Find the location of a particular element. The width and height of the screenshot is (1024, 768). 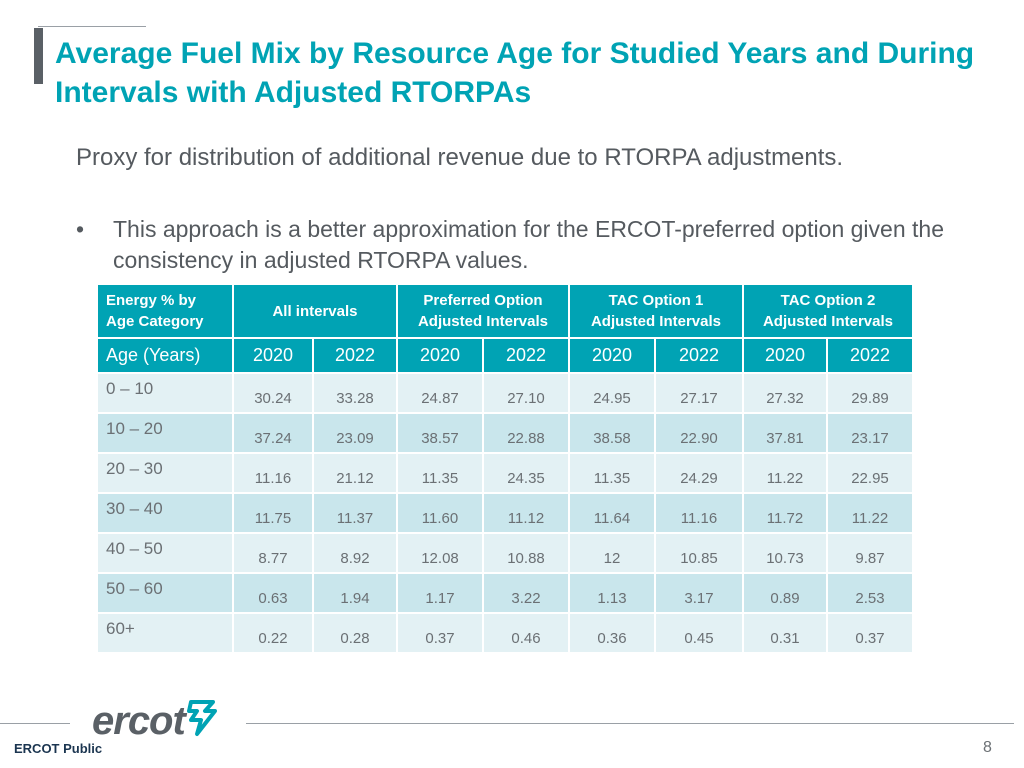

group-header-line: All intervals is located at coordinates (315, 311).